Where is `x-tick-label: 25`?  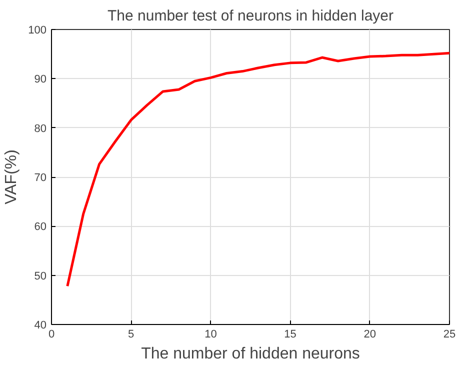
x-tick-label: 25 is located at coordinates (449, 334).